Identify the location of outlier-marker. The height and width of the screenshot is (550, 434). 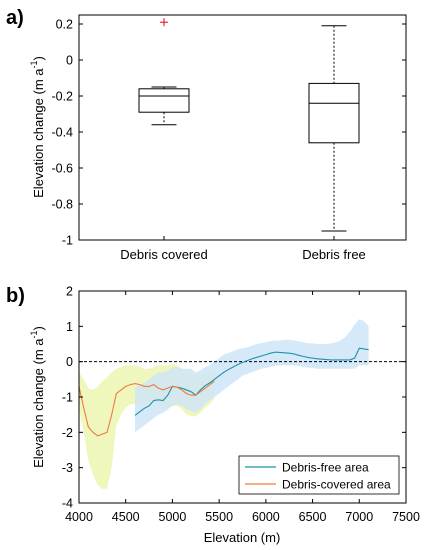
(164, 22).